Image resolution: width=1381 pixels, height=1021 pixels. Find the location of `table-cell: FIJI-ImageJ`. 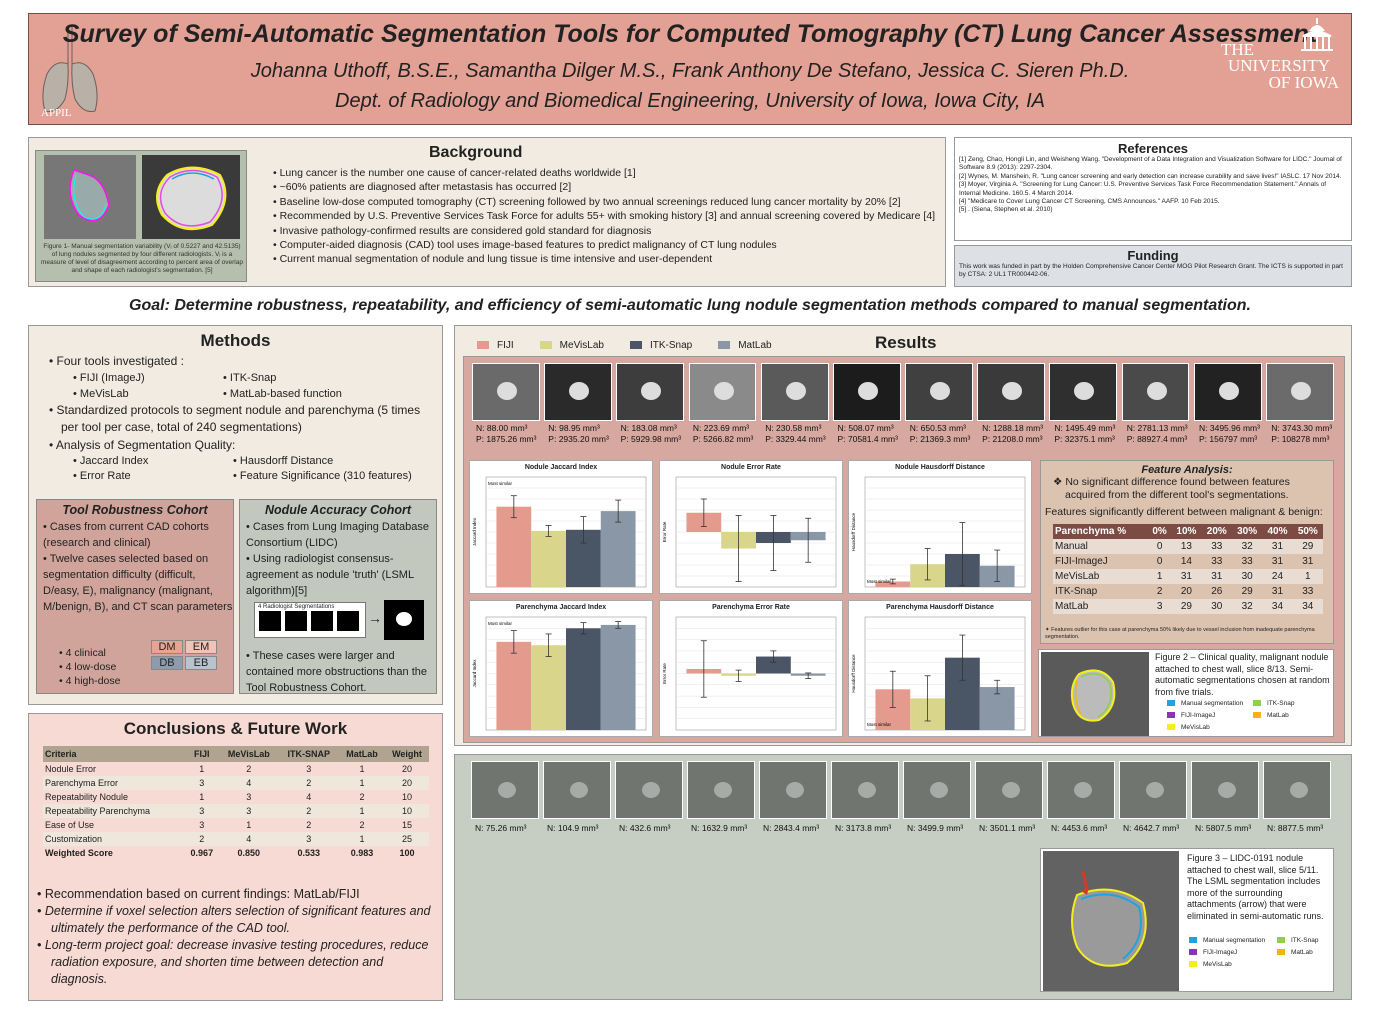

table-cell: FIJI-ImageJ is located at coordinates (1081, 561).